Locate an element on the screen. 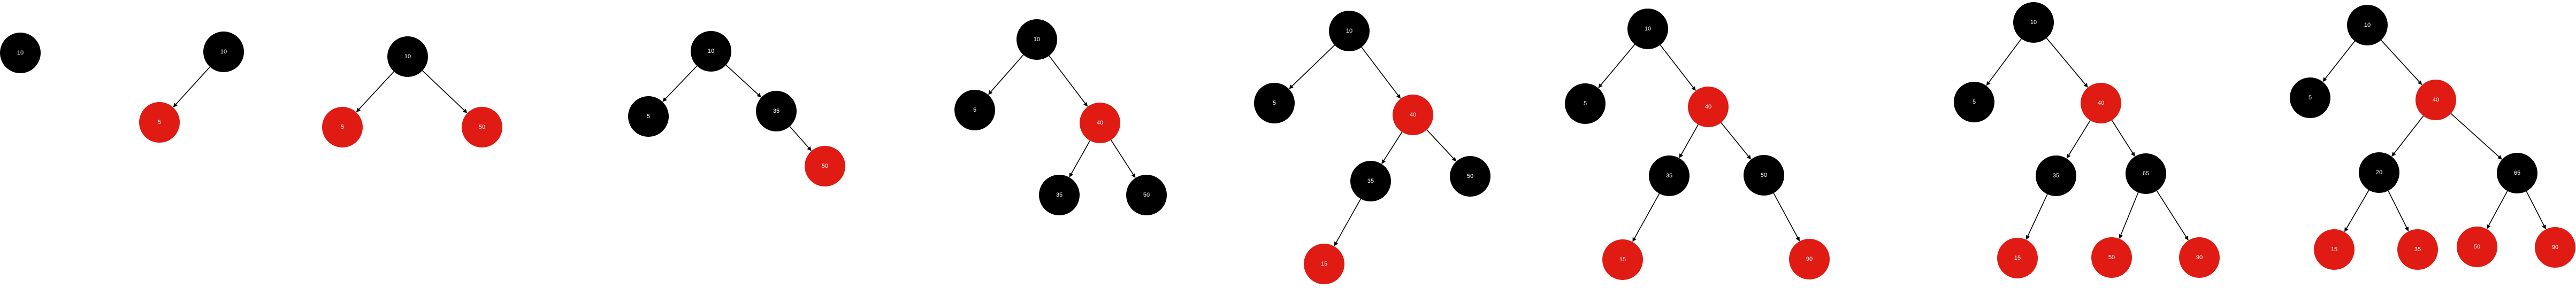 Image resolution: width=2576 pixels, height=288 pixels. tree-node: 40 is located at coordinates (2101, 103).